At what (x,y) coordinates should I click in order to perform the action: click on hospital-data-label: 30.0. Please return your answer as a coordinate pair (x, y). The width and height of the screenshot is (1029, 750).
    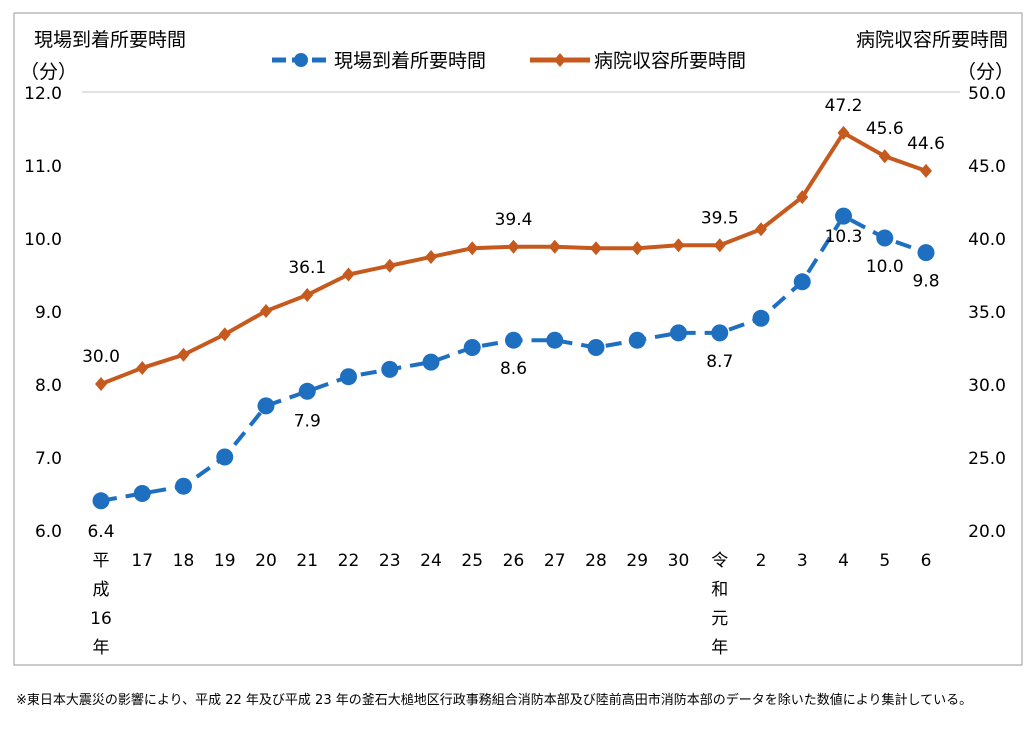
    Looking at the image, I should click on (101, 357).